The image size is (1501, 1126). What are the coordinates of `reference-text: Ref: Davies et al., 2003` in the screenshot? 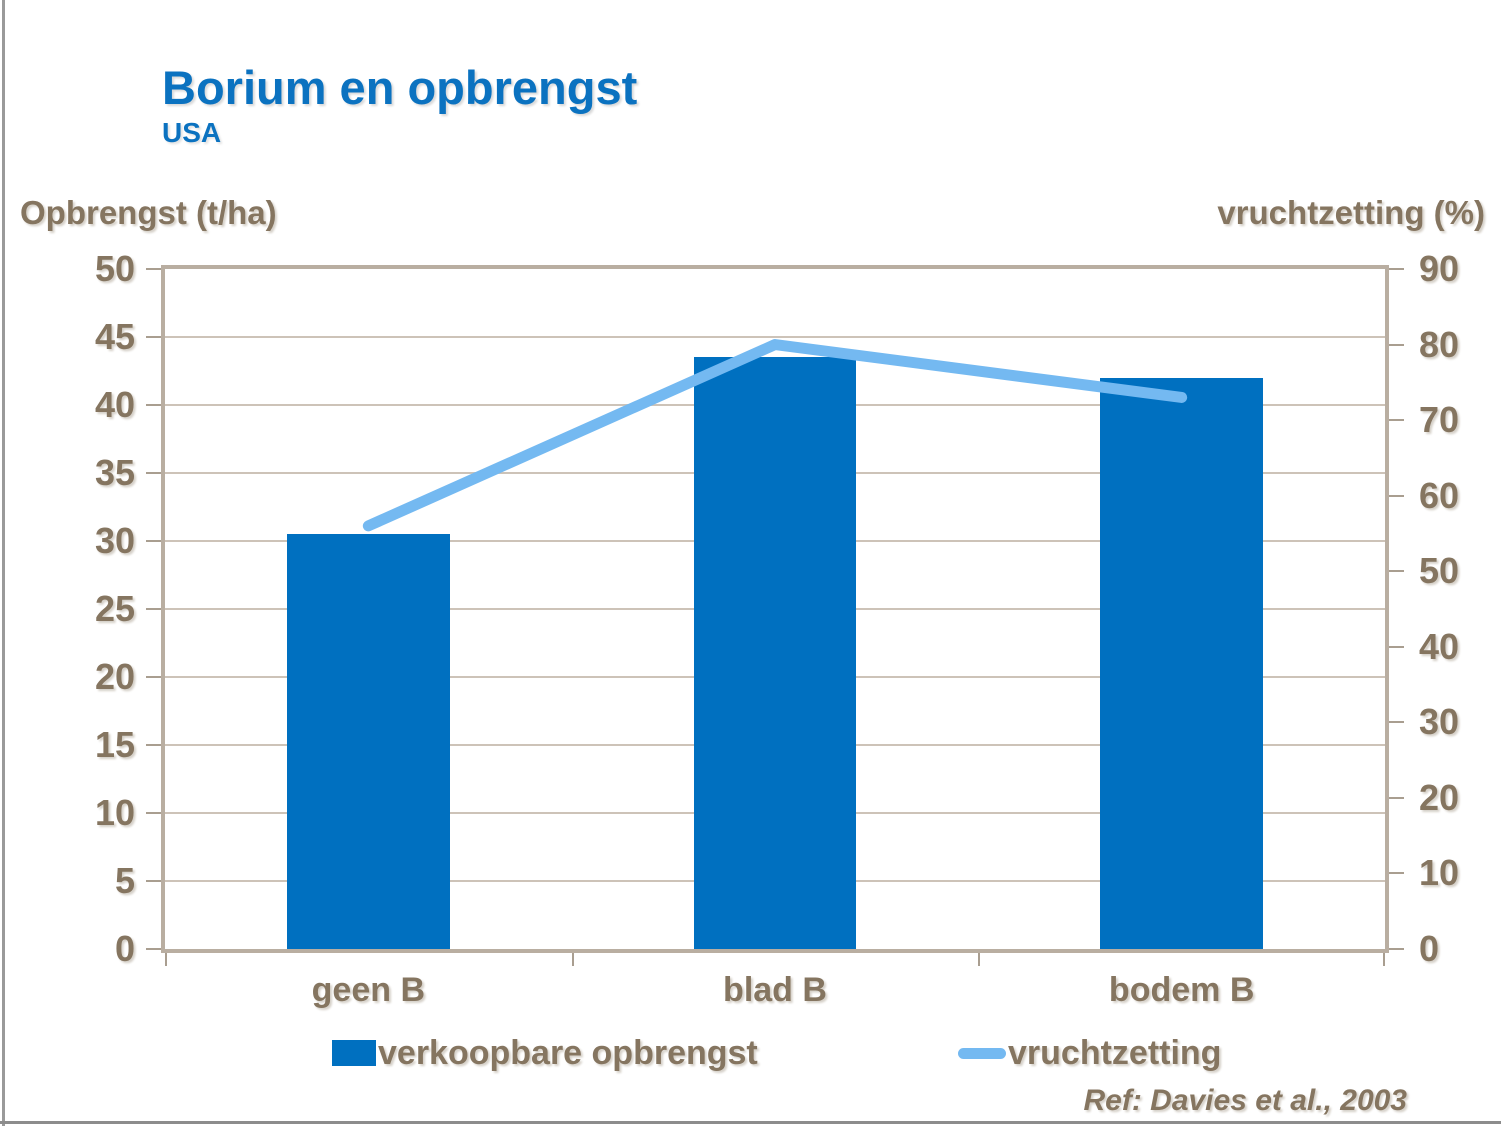 It's located at (1245, 1100).